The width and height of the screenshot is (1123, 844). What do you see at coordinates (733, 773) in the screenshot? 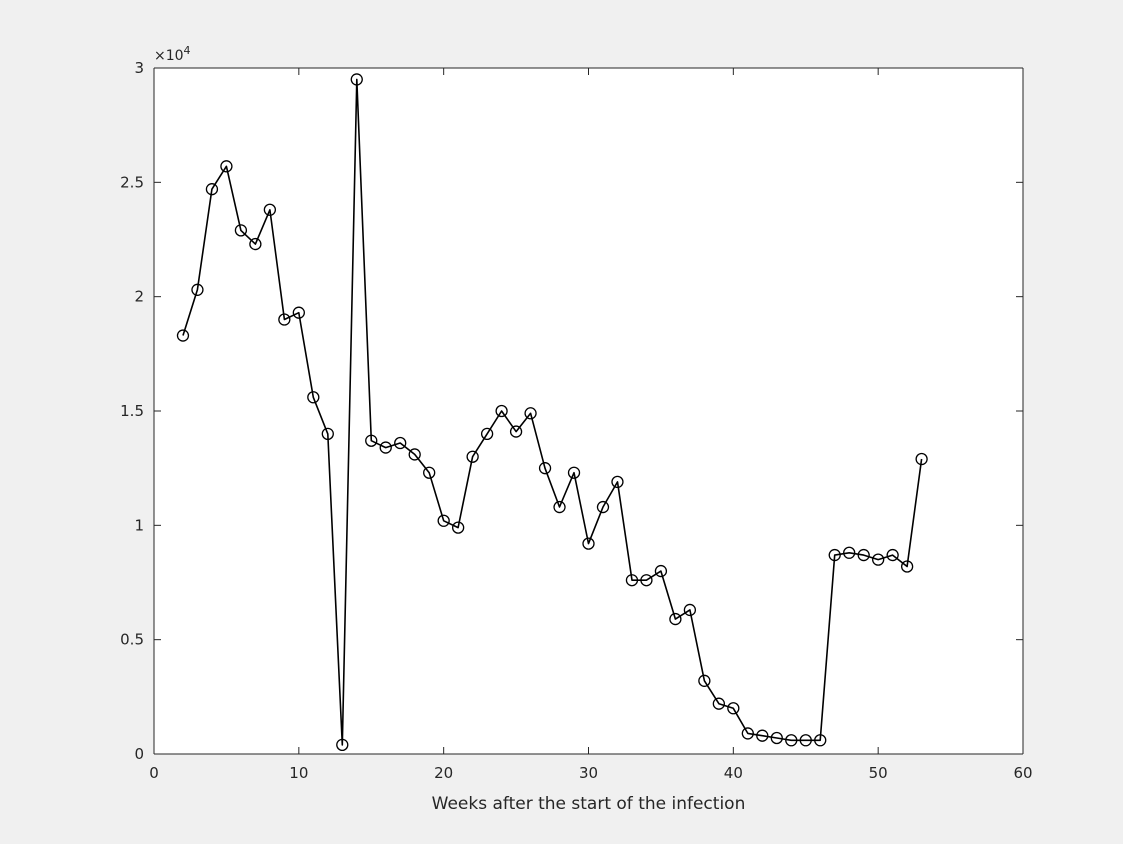
I see `x-tick-label: 40` at bounding box center [733, 773].